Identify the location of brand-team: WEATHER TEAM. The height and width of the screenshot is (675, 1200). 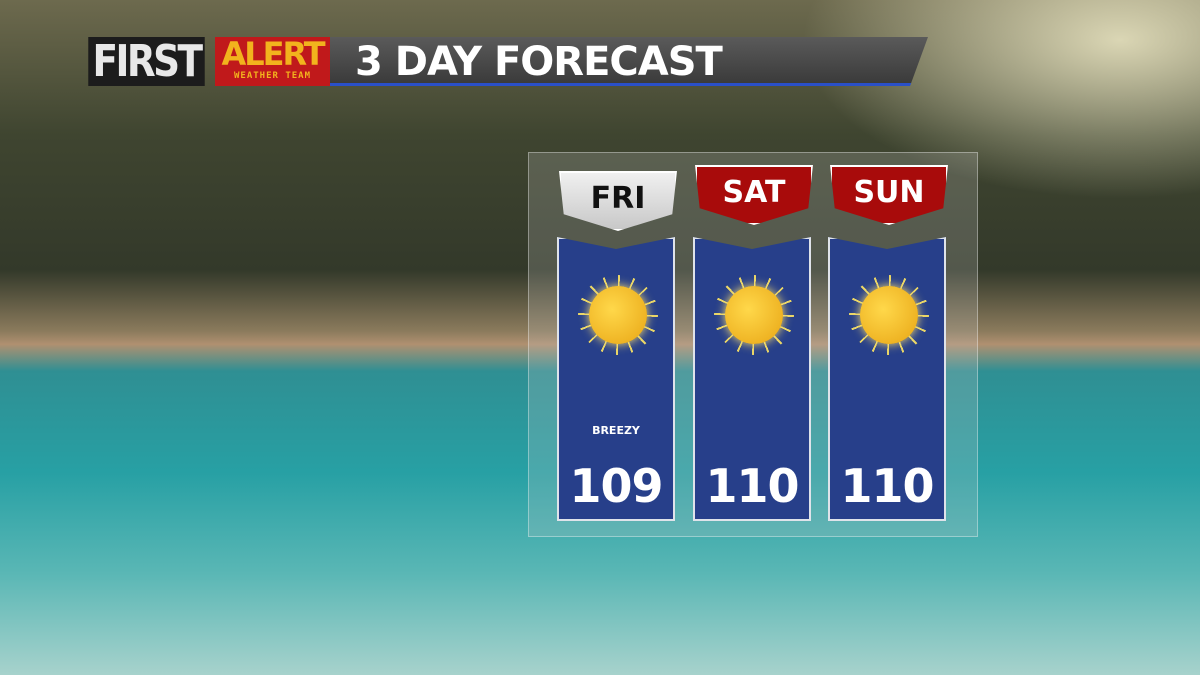
(272, 76).